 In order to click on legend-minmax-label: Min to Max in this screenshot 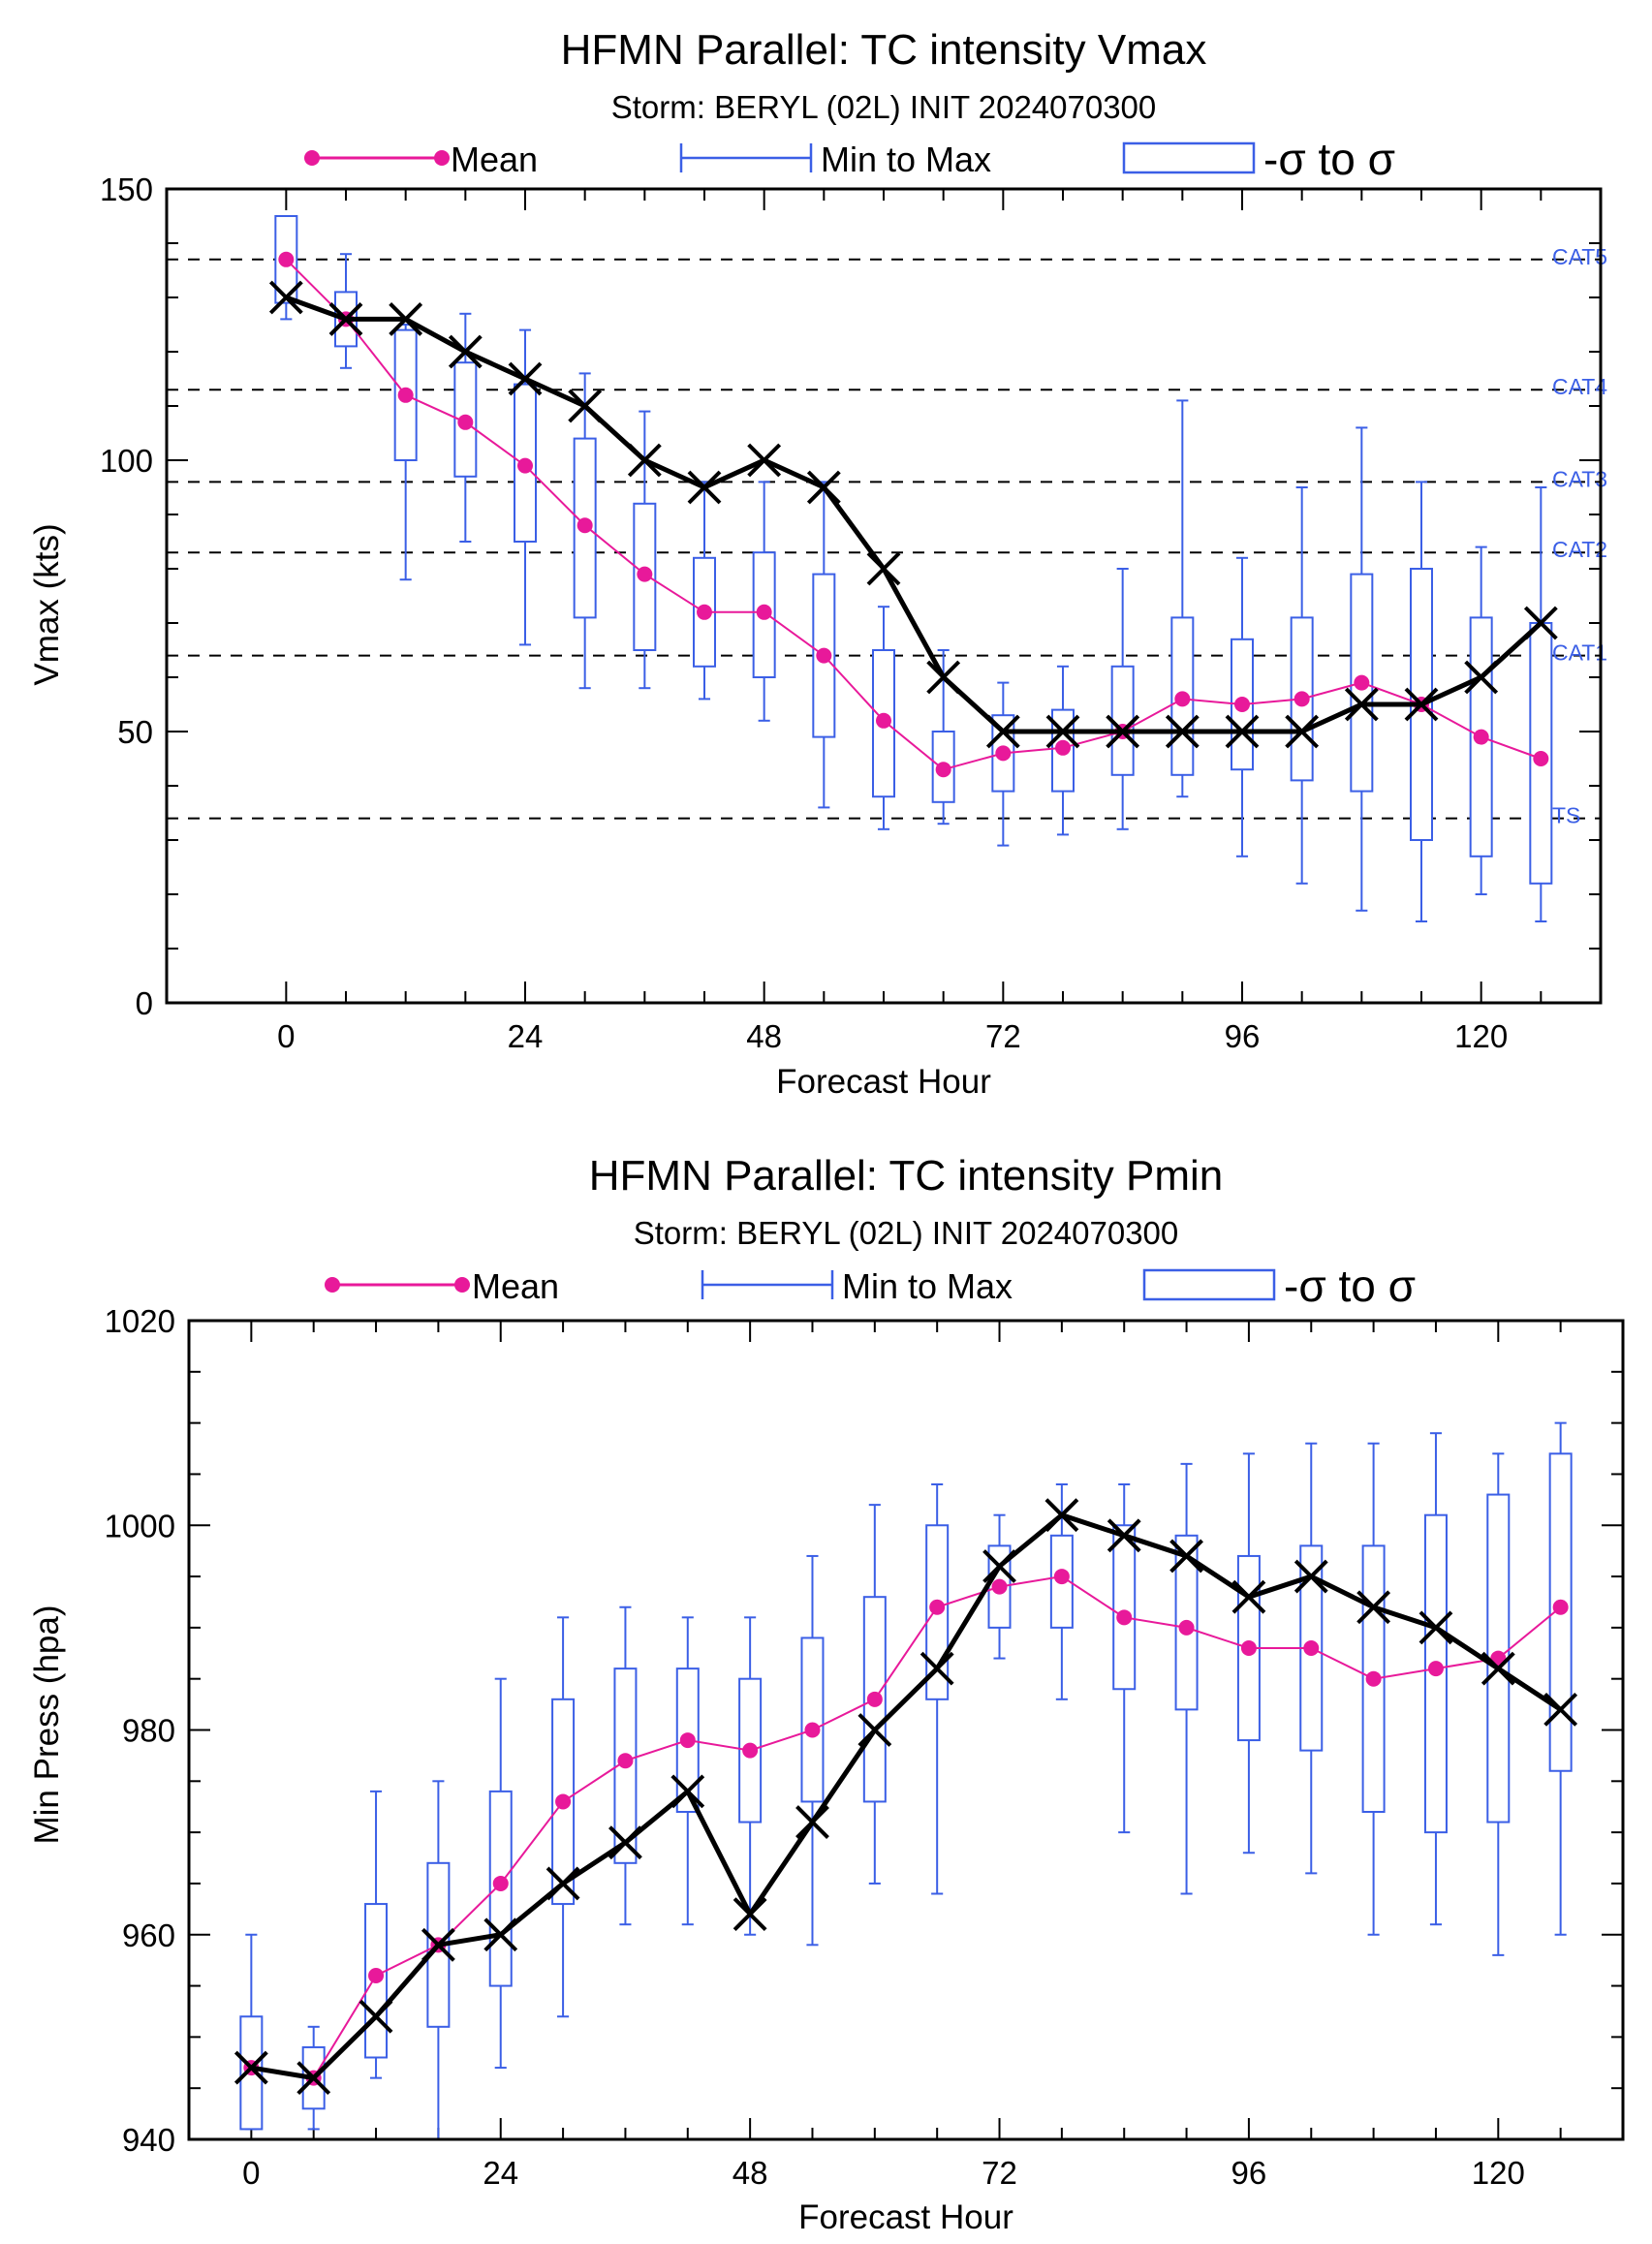, I will do `click(906, 159)`.